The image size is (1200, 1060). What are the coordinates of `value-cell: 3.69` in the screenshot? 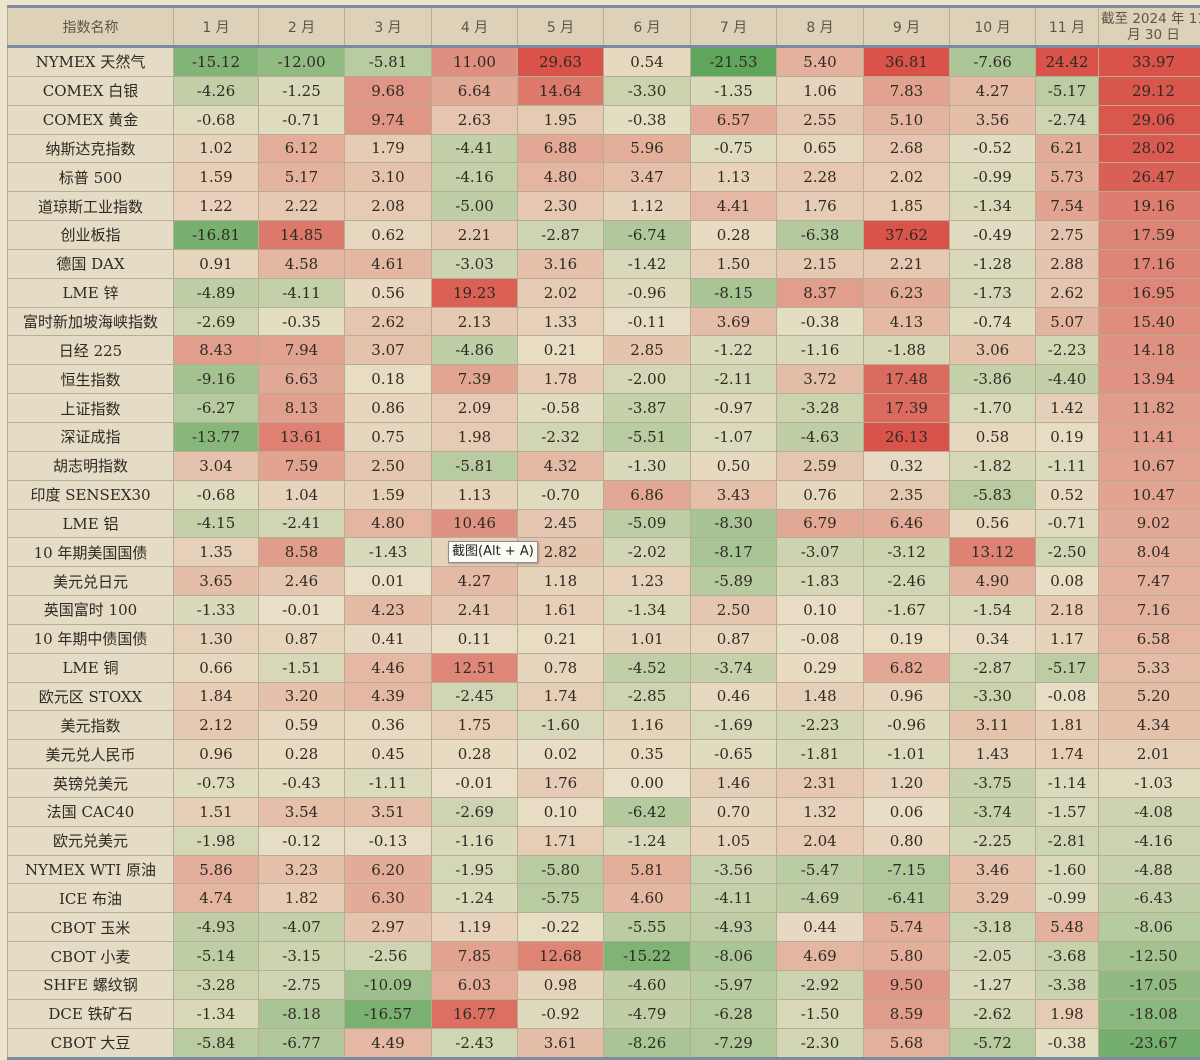 It's located at (733, 321).